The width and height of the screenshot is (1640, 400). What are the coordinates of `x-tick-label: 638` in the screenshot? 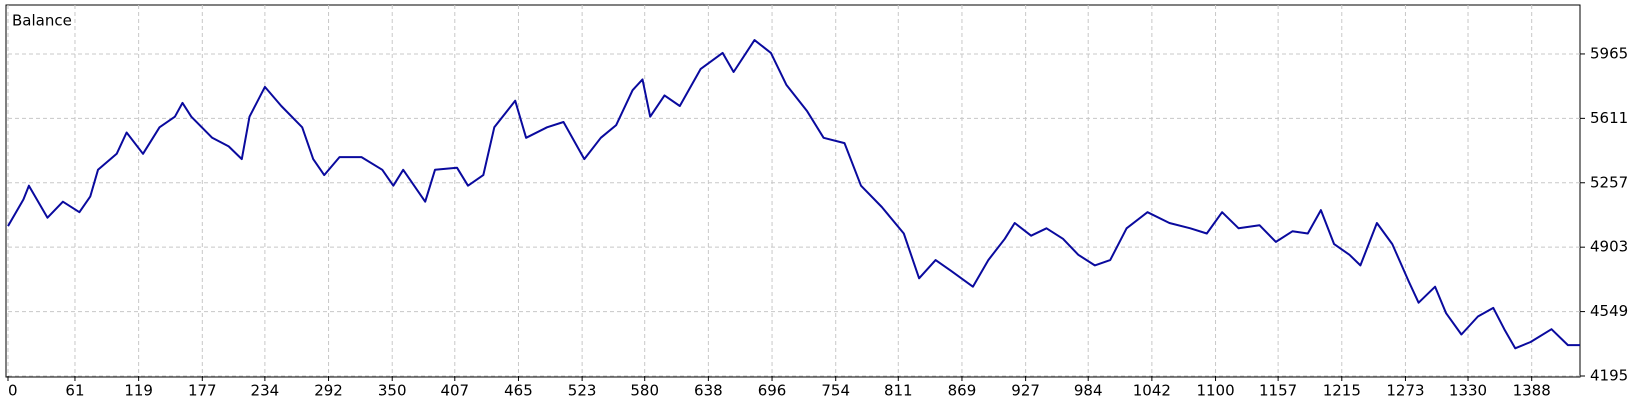 It's located at (708, 391).